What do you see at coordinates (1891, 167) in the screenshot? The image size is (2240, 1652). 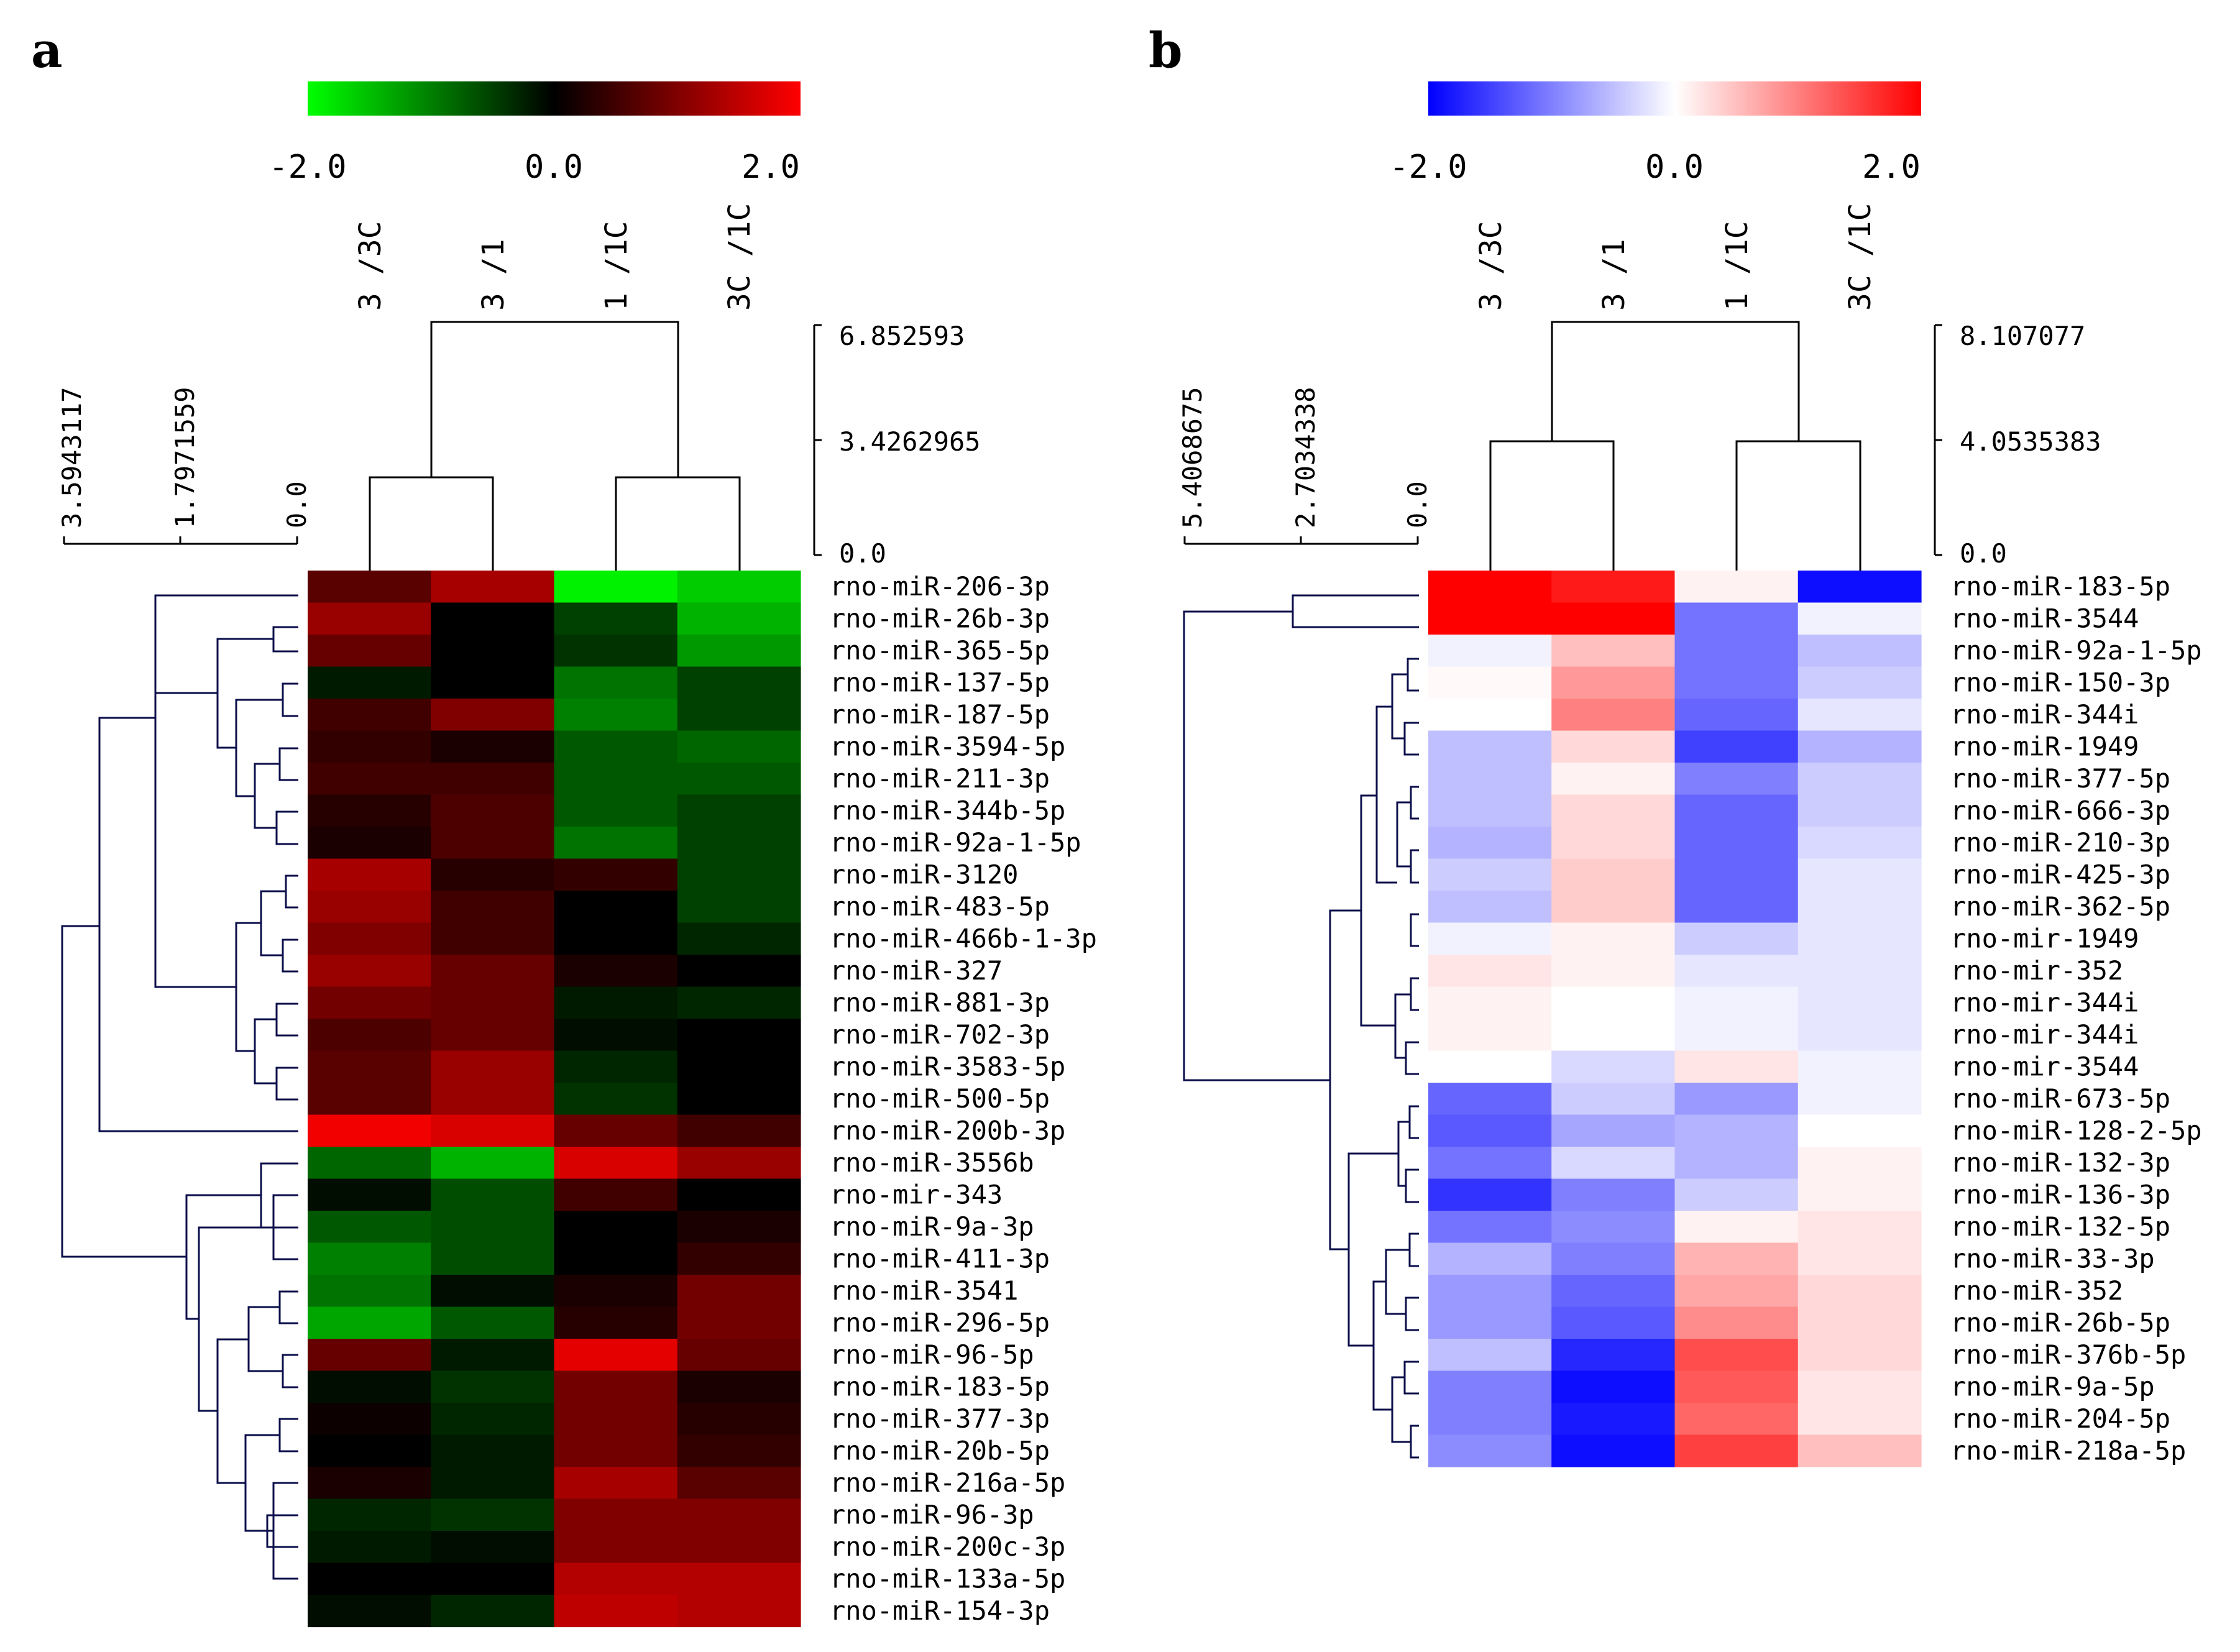 I see `colorbar-b-tick-max: 2.0` at bounding box center [1891, 167].